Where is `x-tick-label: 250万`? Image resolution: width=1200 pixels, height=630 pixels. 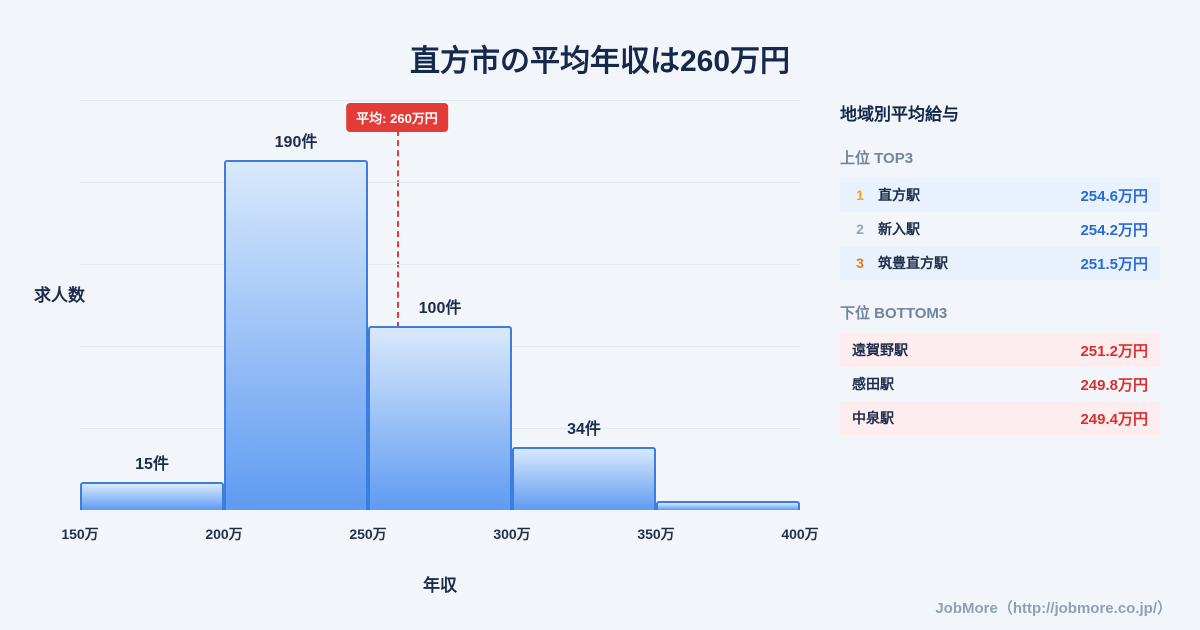
x-tick-label: 250万 is located at coordinates (368, 534).